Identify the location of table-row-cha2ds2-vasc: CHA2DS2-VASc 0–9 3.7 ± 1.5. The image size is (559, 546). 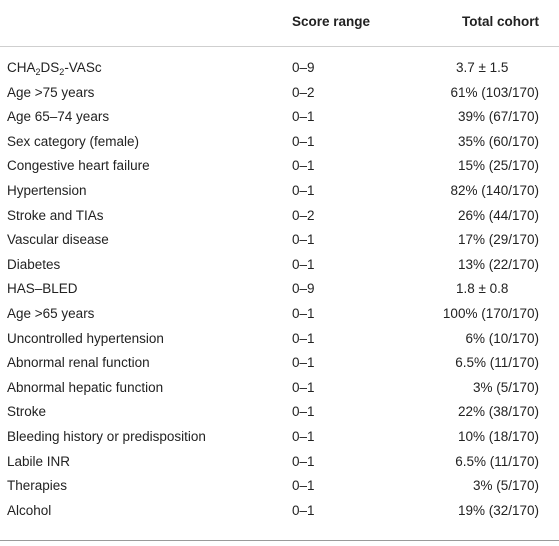
(279, 68).